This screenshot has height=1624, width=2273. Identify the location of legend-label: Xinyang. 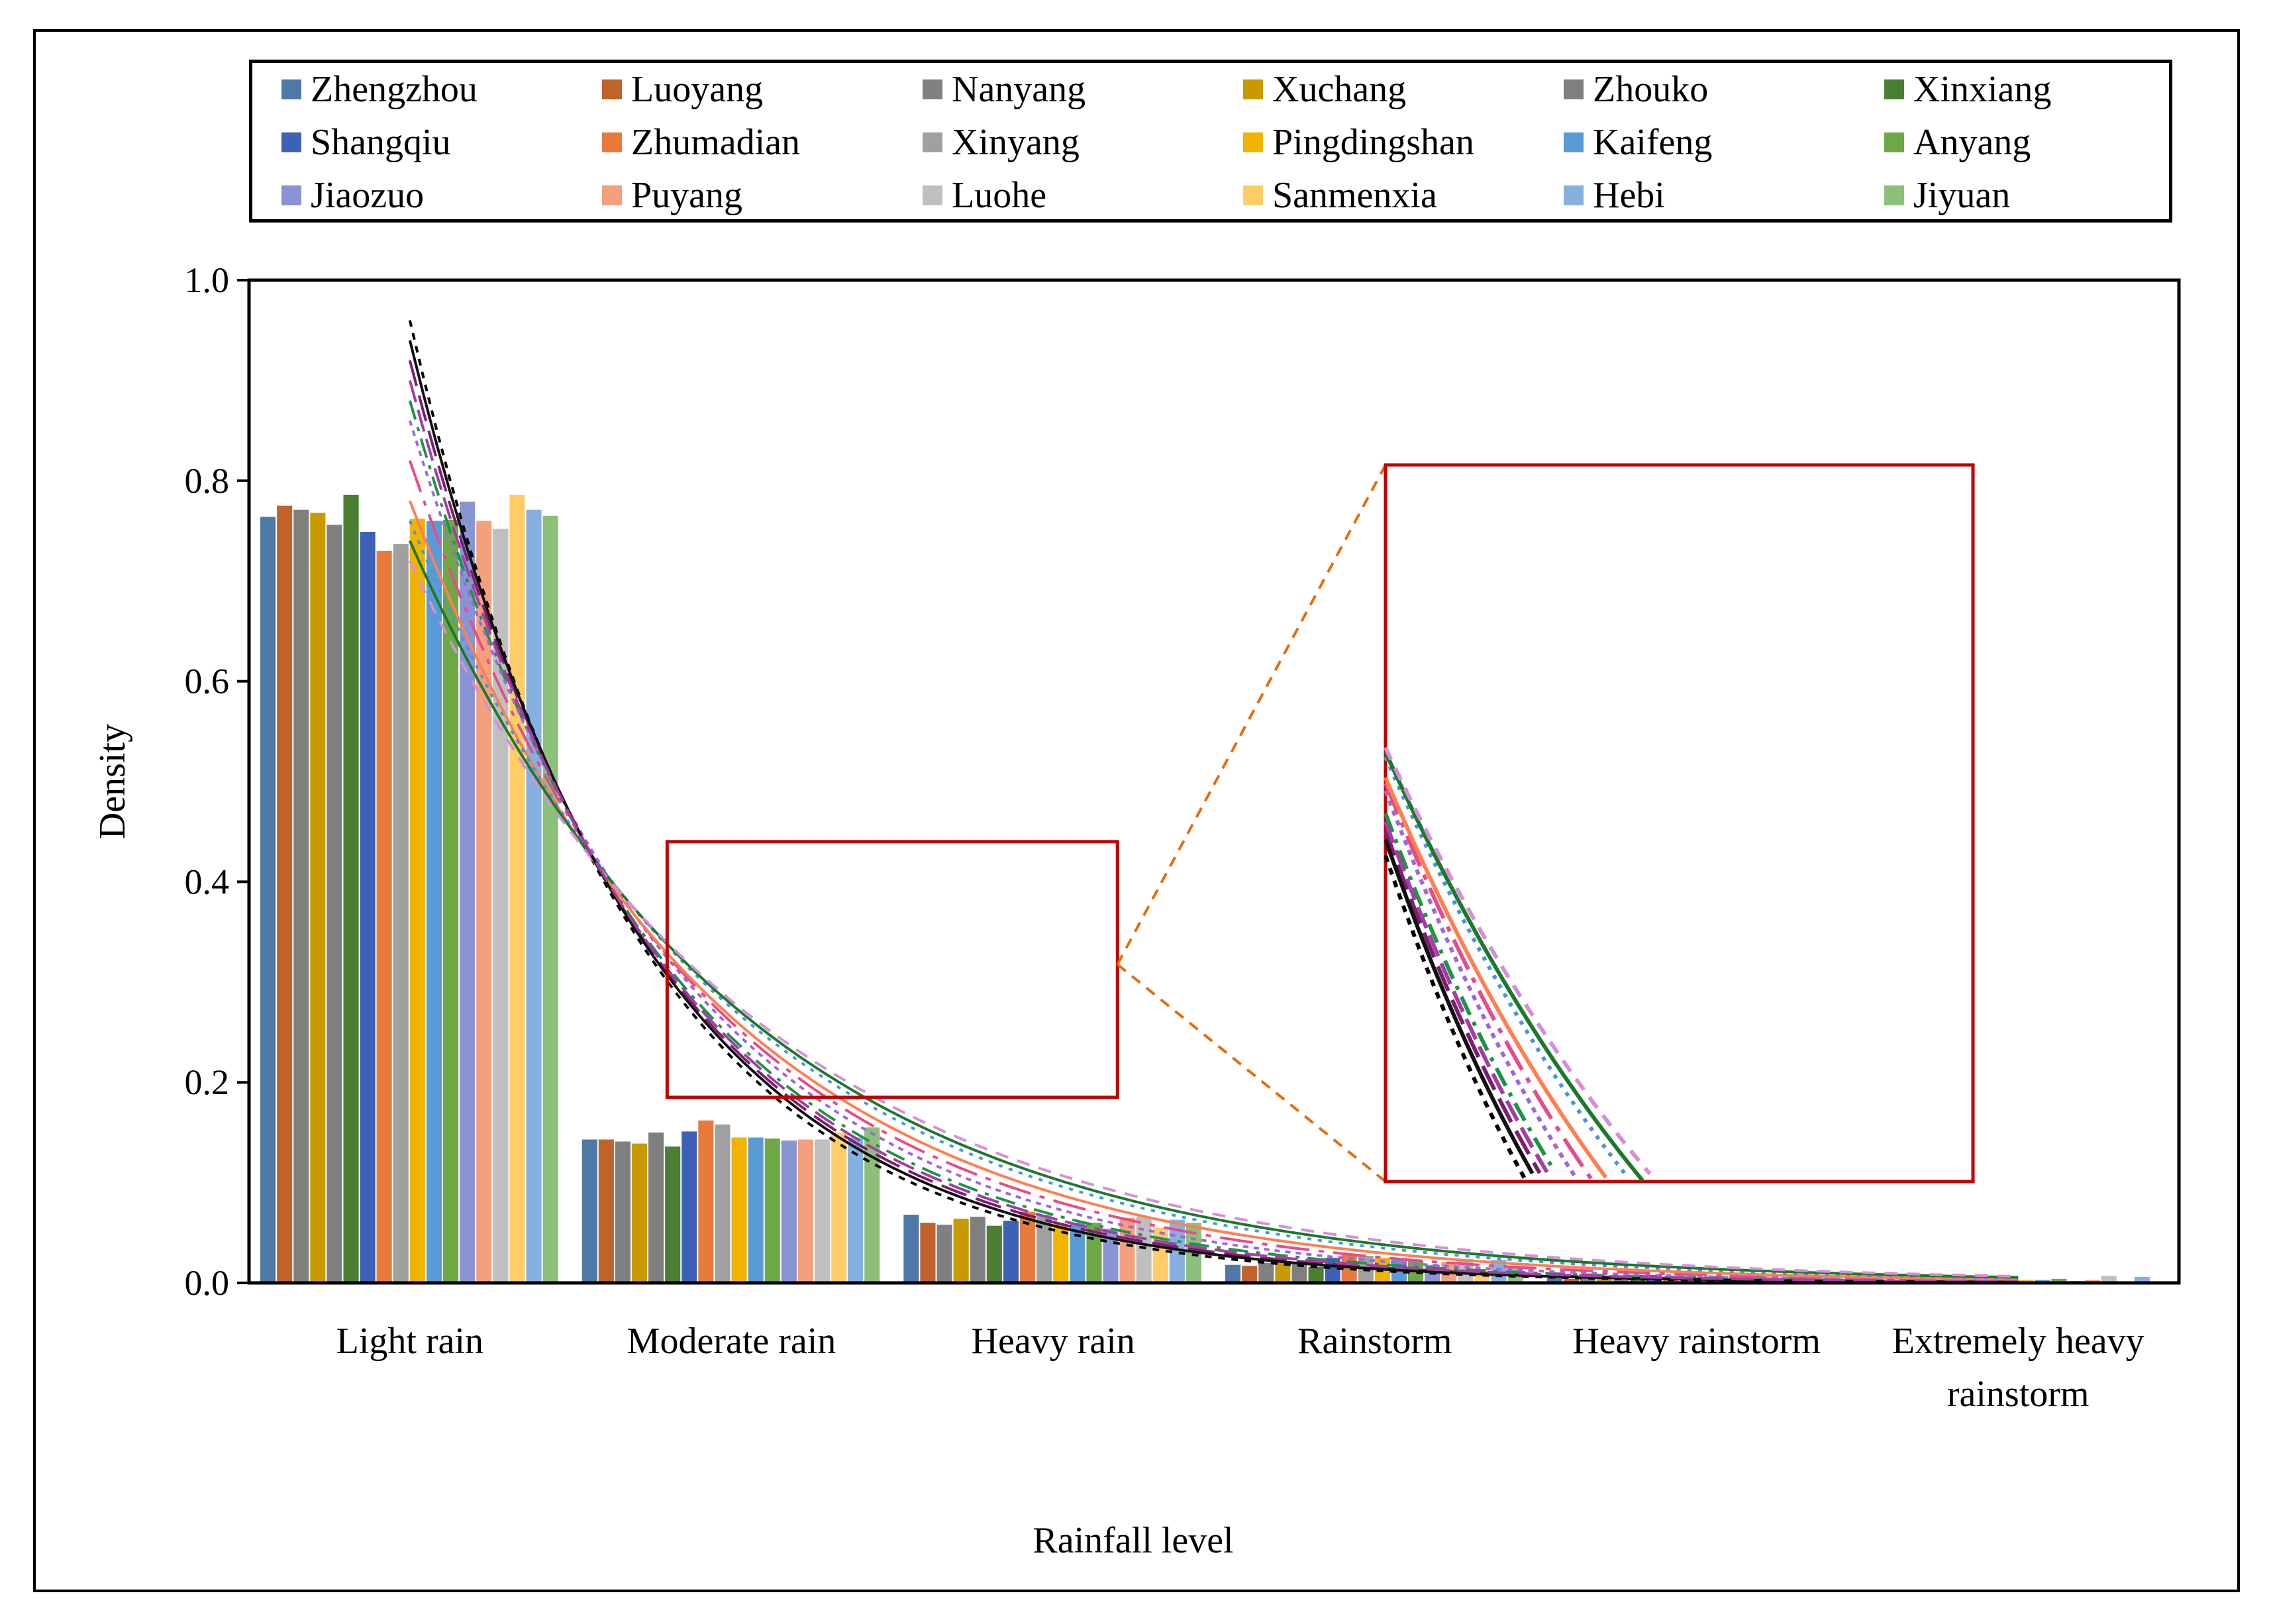
(1016, 142).